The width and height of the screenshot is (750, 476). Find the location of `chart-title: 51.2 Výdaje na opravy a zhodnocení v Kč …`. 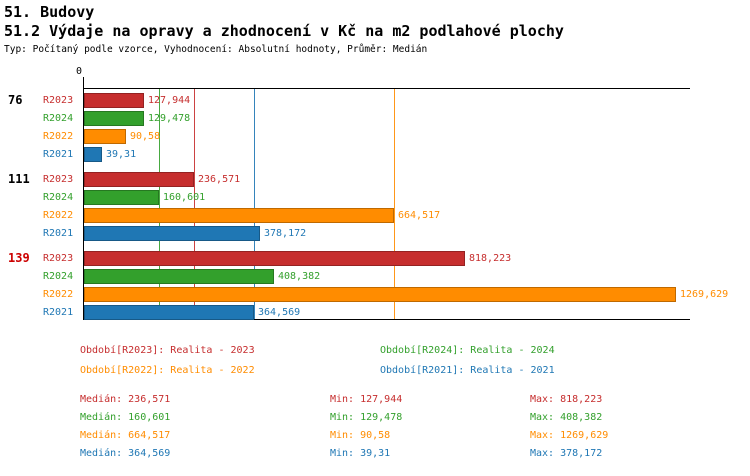

chart-title: 51.2 Výdaje na opravy a zhodnocení v Kč … is located at coordinates (284, 31).